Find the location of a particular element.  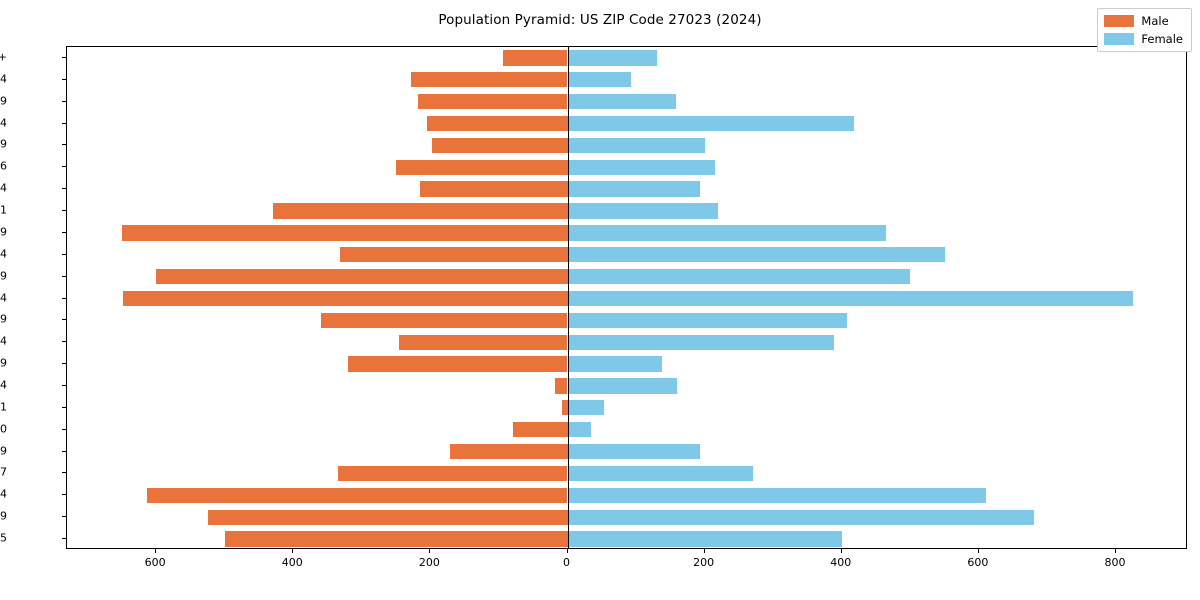

y-axis-tick-label: 45-49 is located at coordinates (3, 276).